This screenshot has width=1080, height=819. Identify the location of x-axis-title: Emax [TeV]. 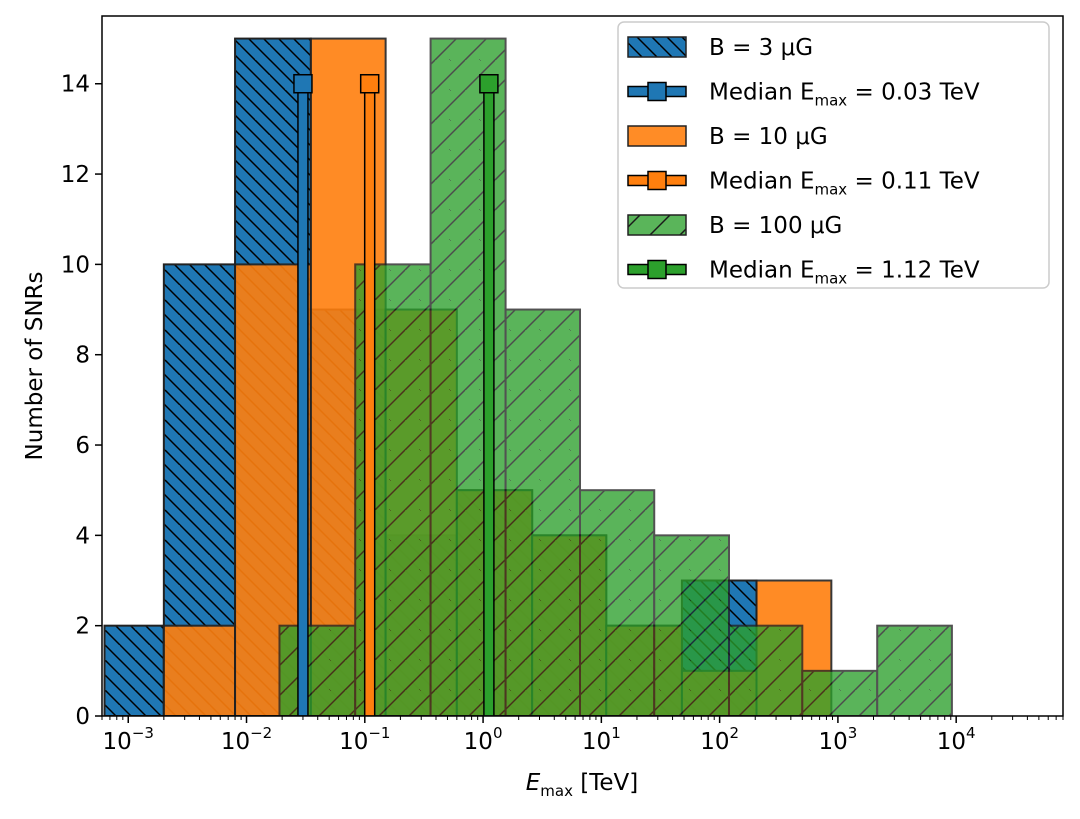
(582, 785).